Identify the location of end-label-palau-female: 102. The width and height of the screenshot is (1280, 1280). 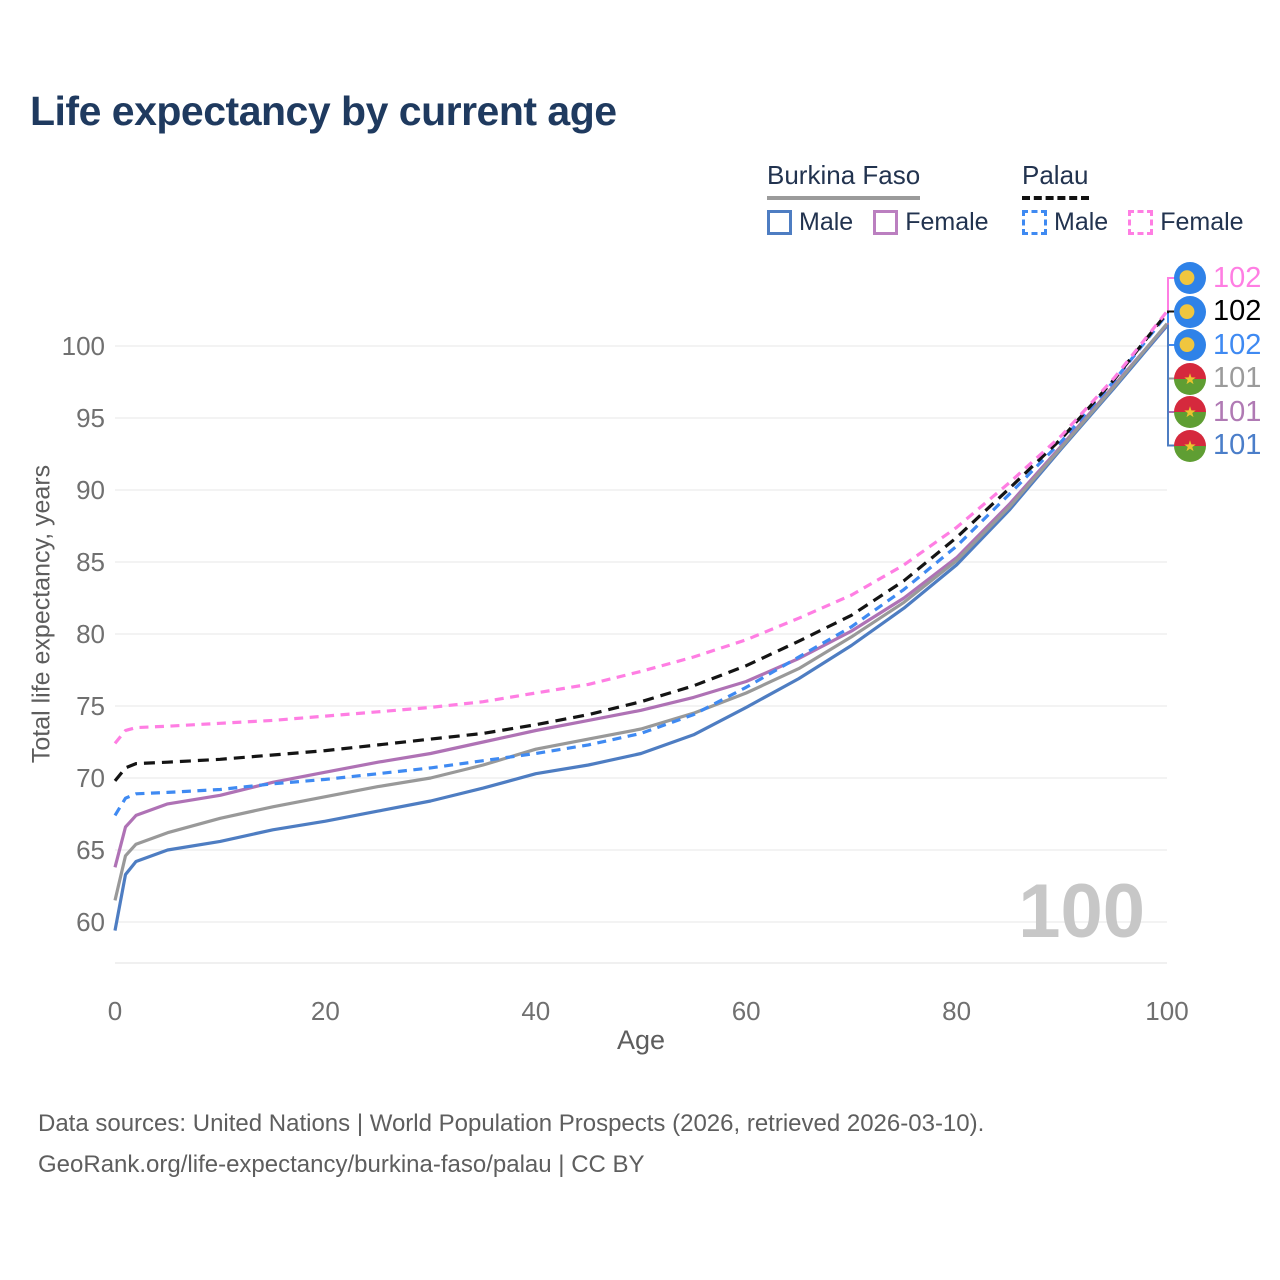
(1217, 278).